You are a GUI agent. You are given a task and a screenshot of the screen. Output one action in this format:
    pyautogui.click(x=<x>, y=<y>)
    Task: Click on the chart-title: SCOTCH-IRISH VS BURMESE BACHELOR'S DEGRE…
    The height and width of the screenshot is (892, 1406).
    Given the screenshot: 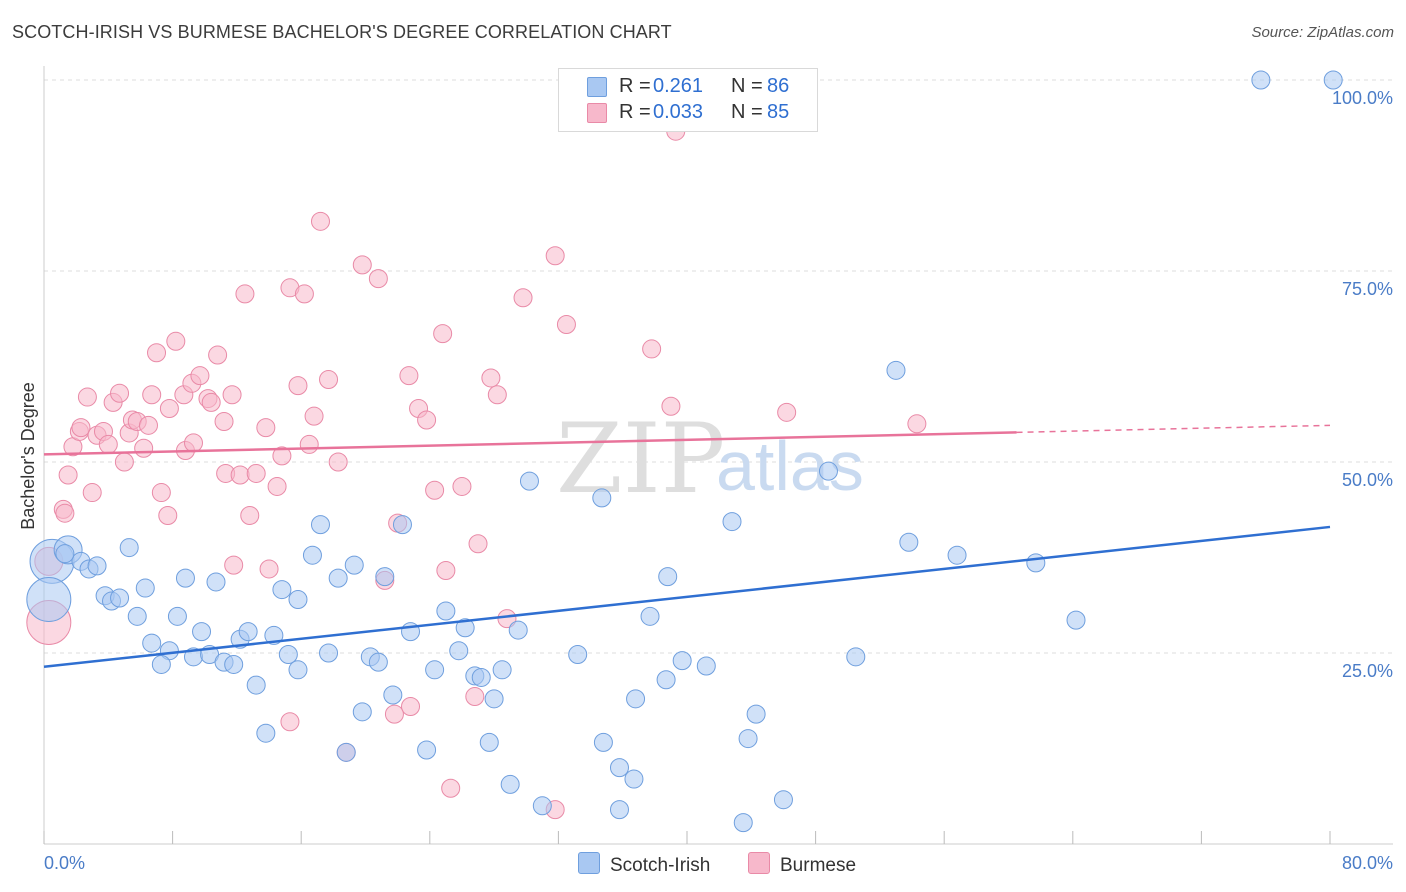 What is the action you would take?
    pyautogui.click(x=342, y=32)
    